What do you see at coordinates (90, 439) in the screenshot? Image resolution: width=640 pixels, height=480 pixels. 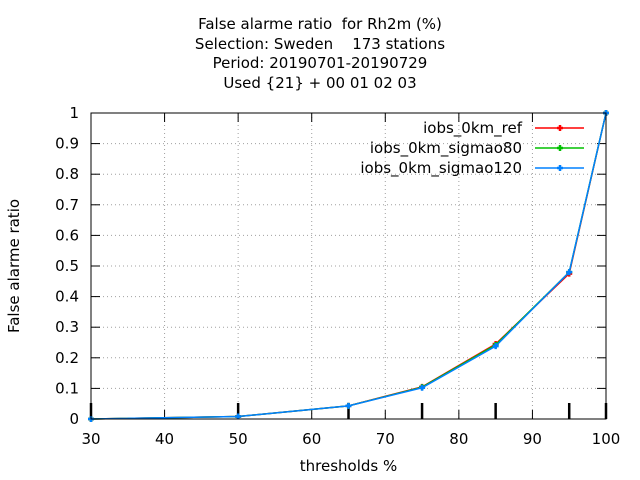 I see `x-tick-label: 30` at bounding box center [90, 439].